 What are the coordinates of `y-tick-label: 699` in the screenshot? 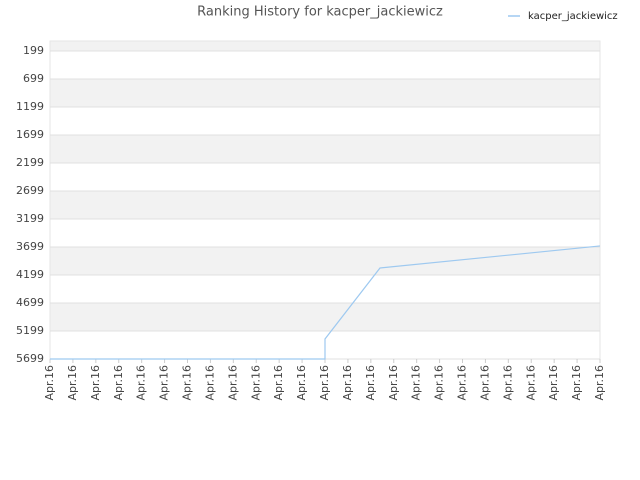 It's located at (33, 78).